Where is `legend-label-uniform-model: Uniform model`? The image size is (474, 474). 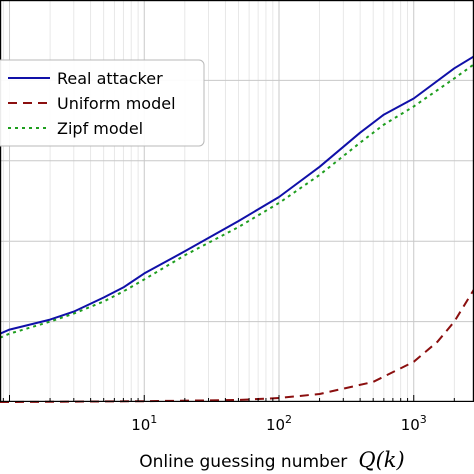
legend-label-uniform-model: Uniform model is located at coordinates (116, 103).